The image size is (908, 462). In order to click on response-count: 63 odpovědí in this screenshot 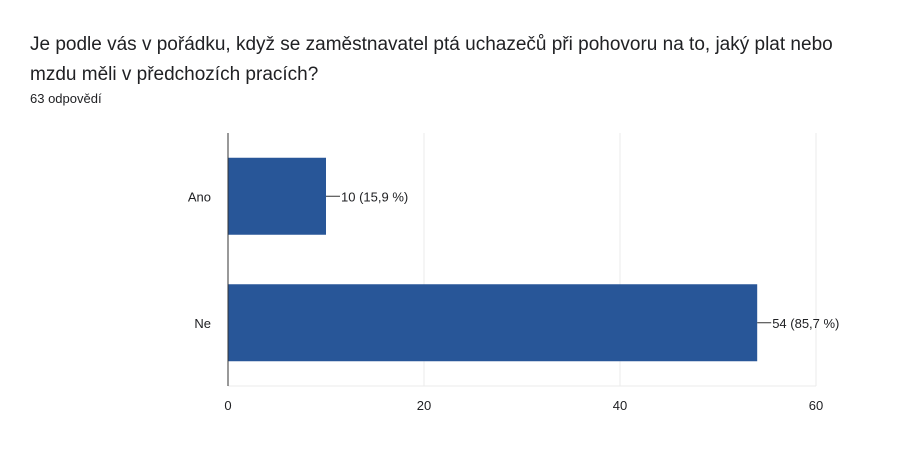, I will do `click(66, 98)`.